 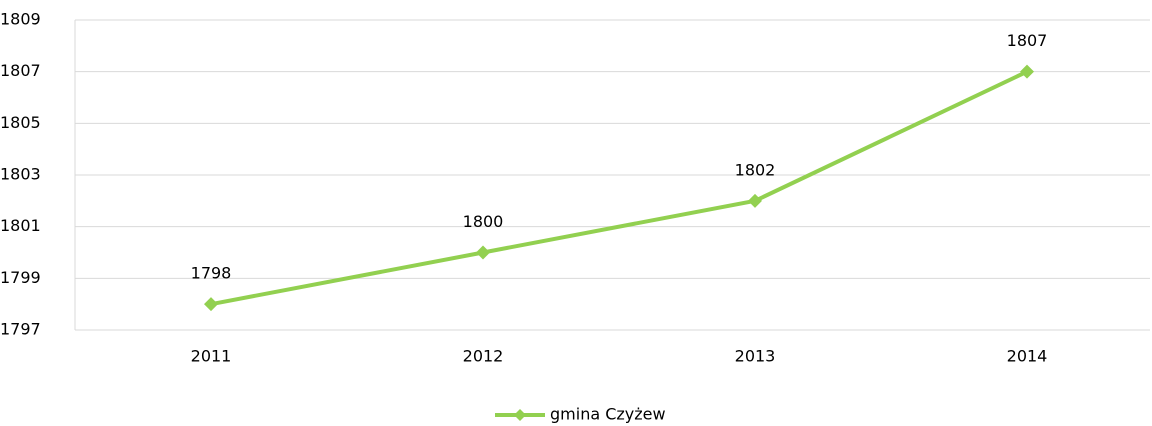 What do you see at coordinates (211, 273) in the screenshot?
I see `data-label: 1798` at bounding box center [211, 273].